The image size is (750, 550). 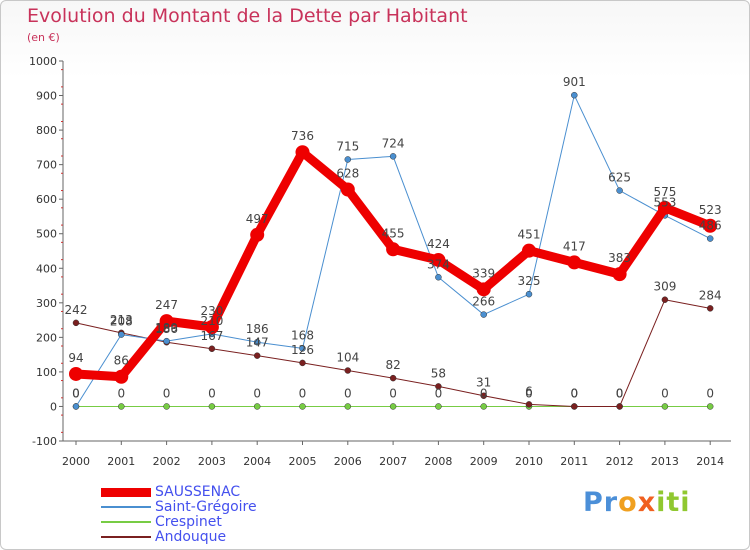 I want to click on data-label-andouque: 186, so click(x=166, y=329).